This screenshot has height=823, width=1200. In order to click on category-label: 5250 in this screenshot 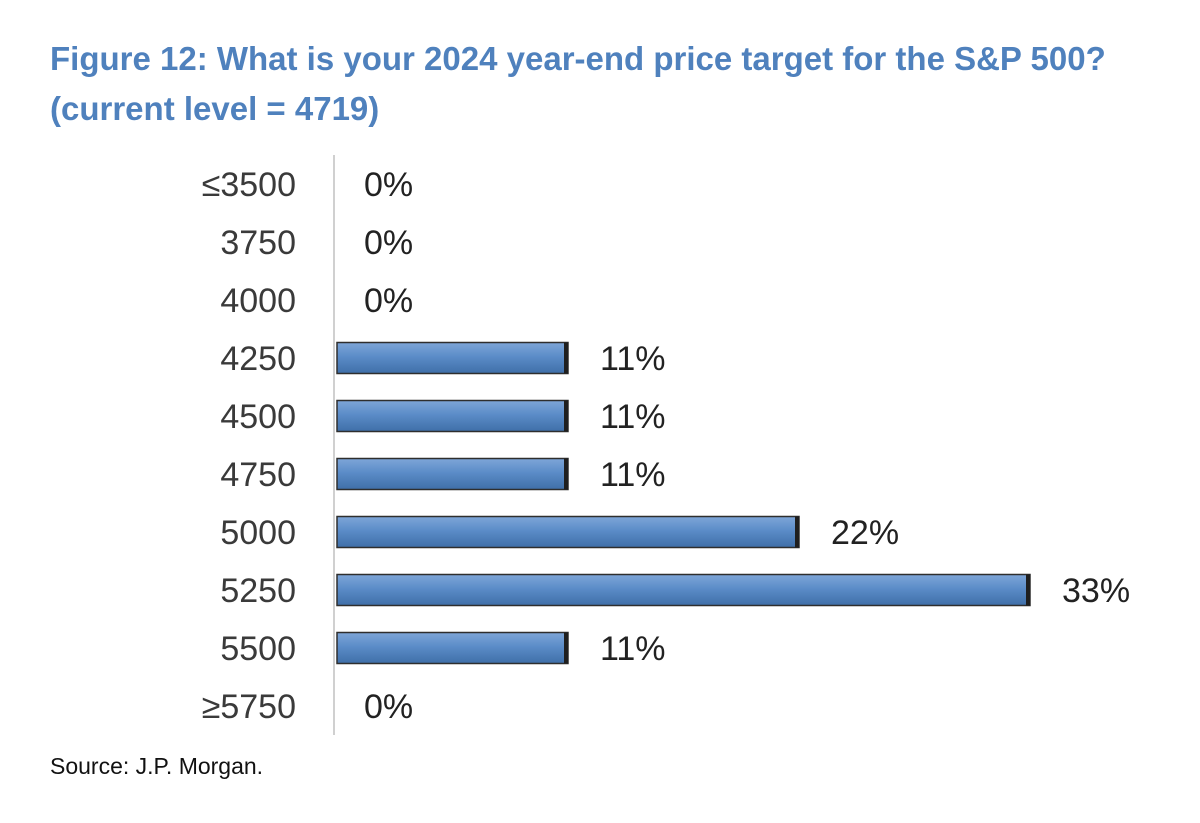, I will do `click(258, 591)`.